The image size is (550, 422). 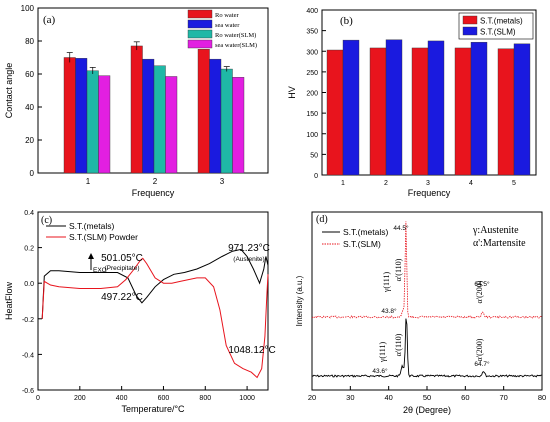 I want to click on peak-phase-label: γ(111), so click(x=386, y=283).